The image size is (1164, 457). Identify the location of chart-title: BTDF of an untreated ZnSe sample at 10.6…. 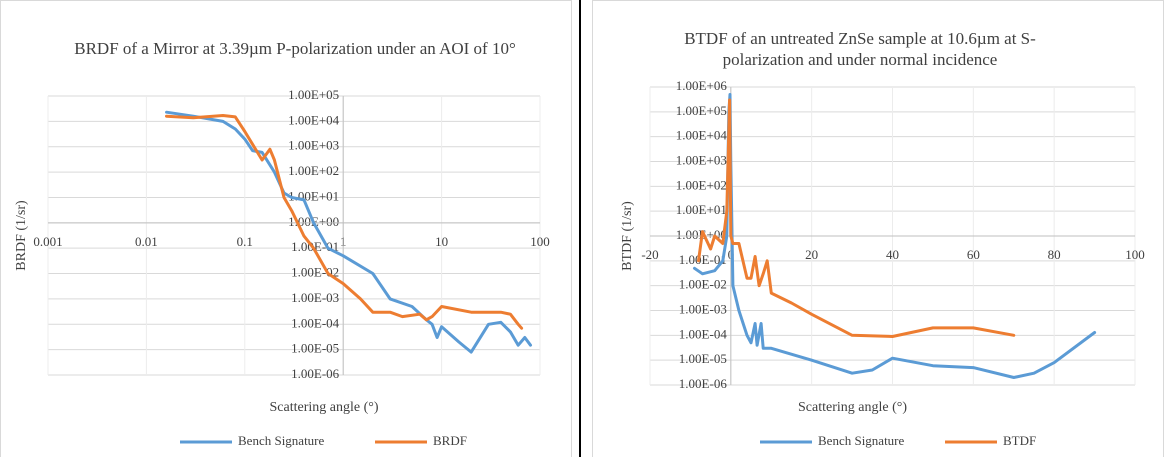
(860, 49).